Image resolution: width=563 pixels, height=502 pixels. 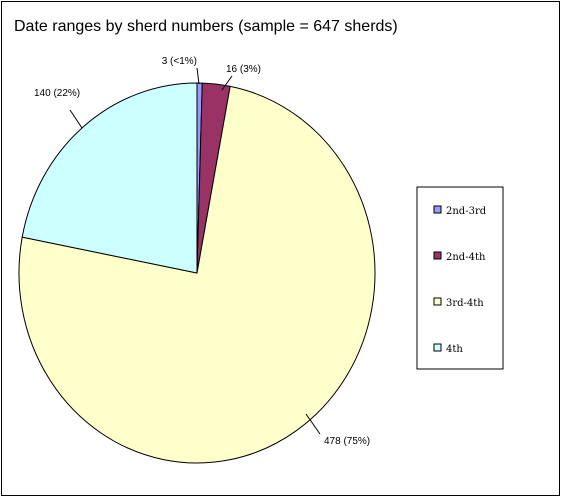 I want to click on legend-swatch-4th, so click(x=437, y=347).